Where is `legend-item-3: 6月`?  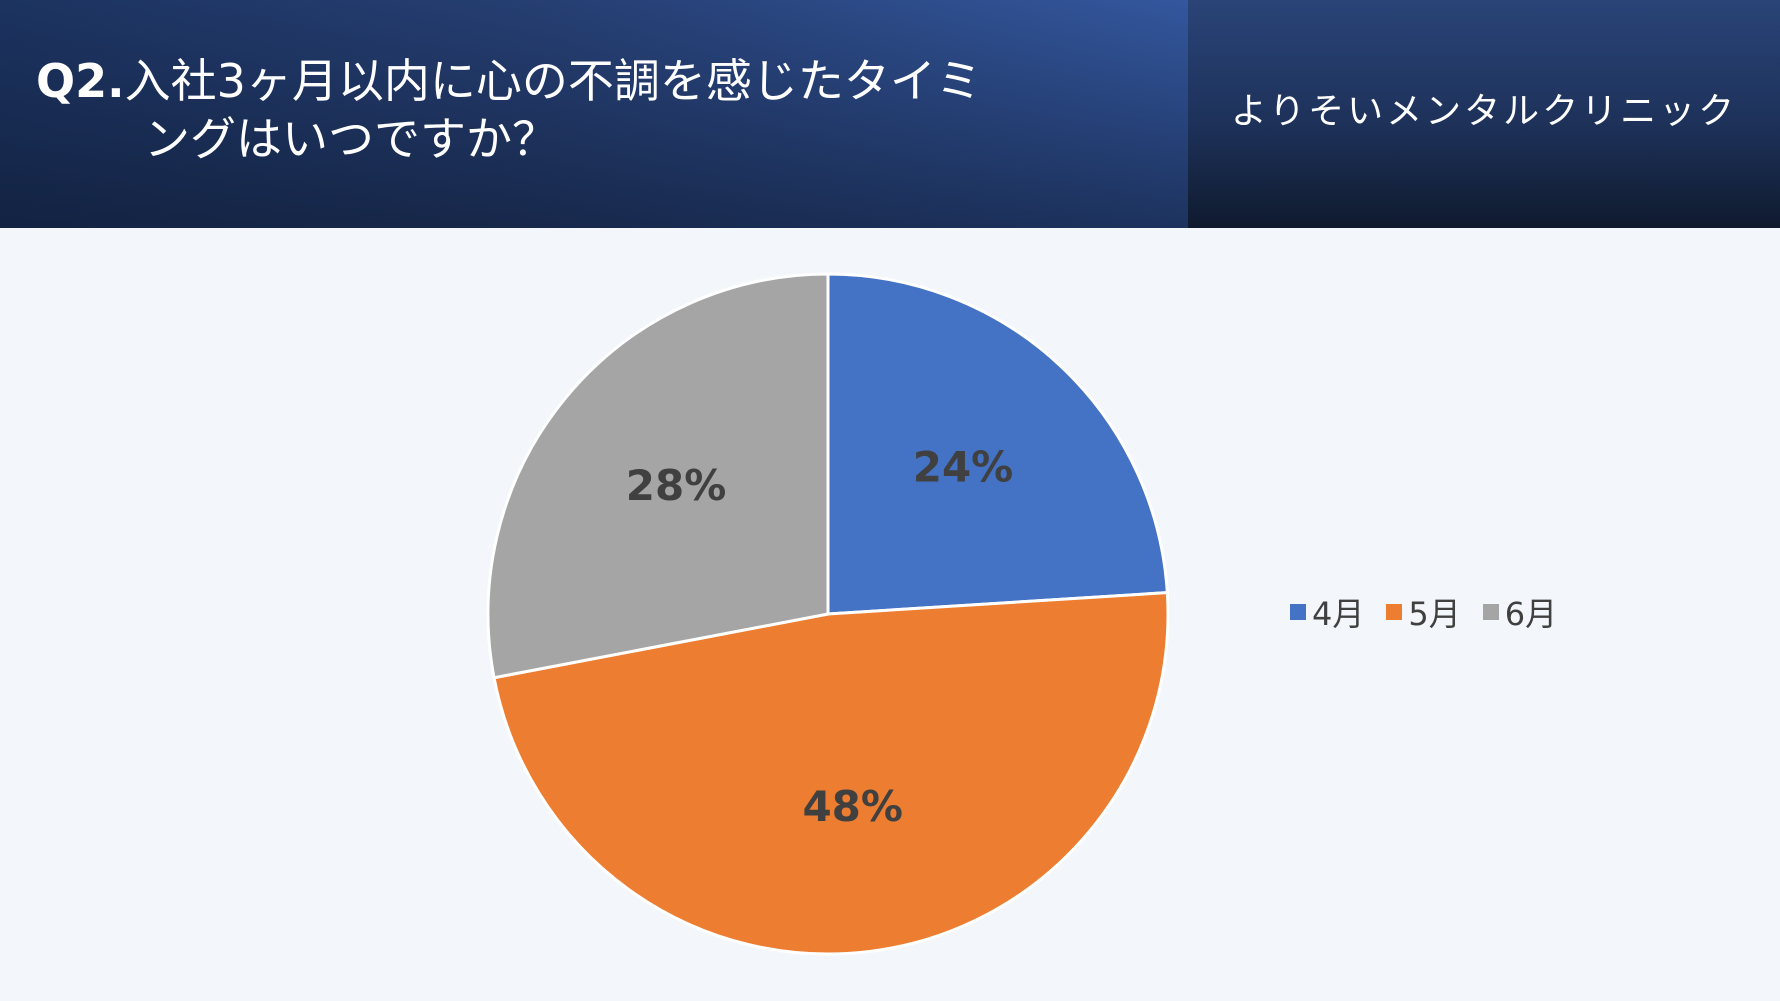
legend-item-3: 6月 is located at coordinates (1520, 612).